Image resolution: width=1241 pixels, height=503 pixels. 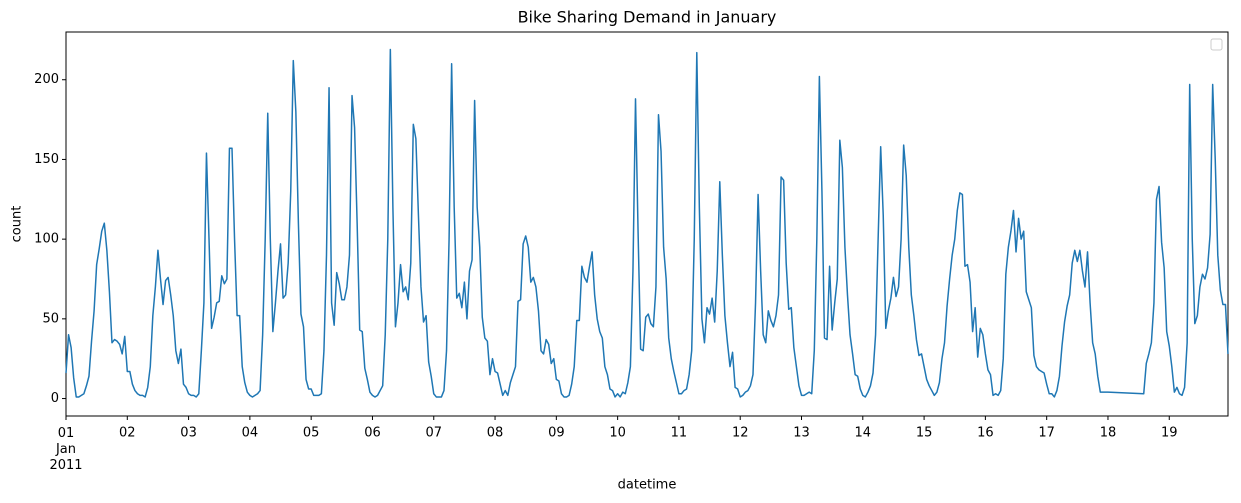 What do you see at coordinates (46, 79) in the screenshot?
I see `y-tick-label: 200` at bounding box center [46, 79].